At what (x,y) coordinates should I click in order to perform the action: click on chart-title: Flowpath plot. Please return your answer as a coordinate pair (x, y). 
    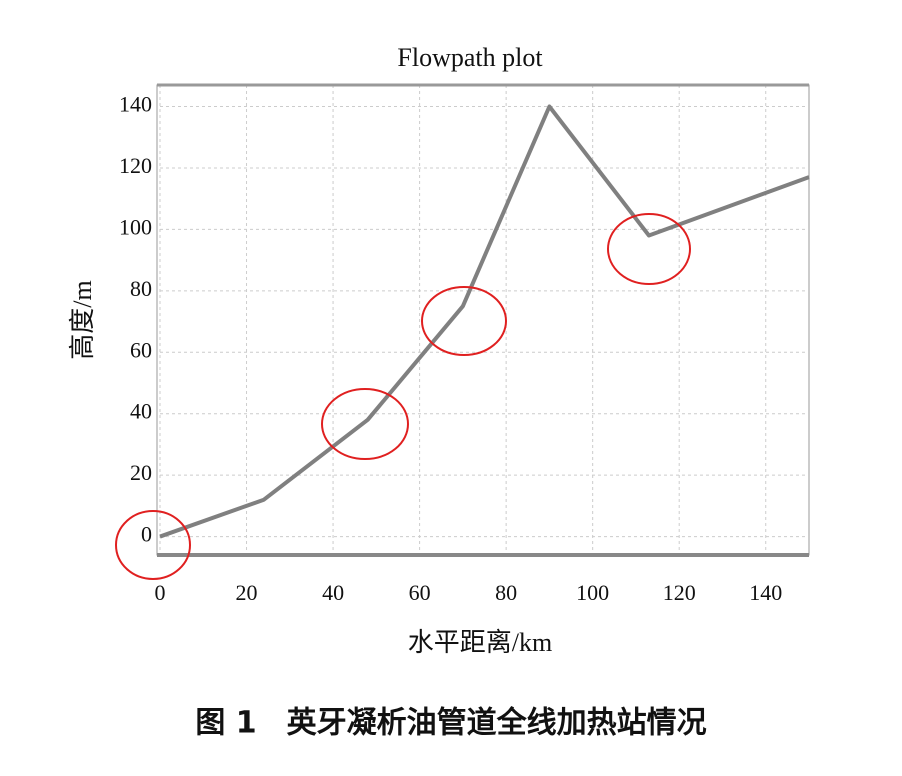
    Looking at the image, I should click on (470, 57).